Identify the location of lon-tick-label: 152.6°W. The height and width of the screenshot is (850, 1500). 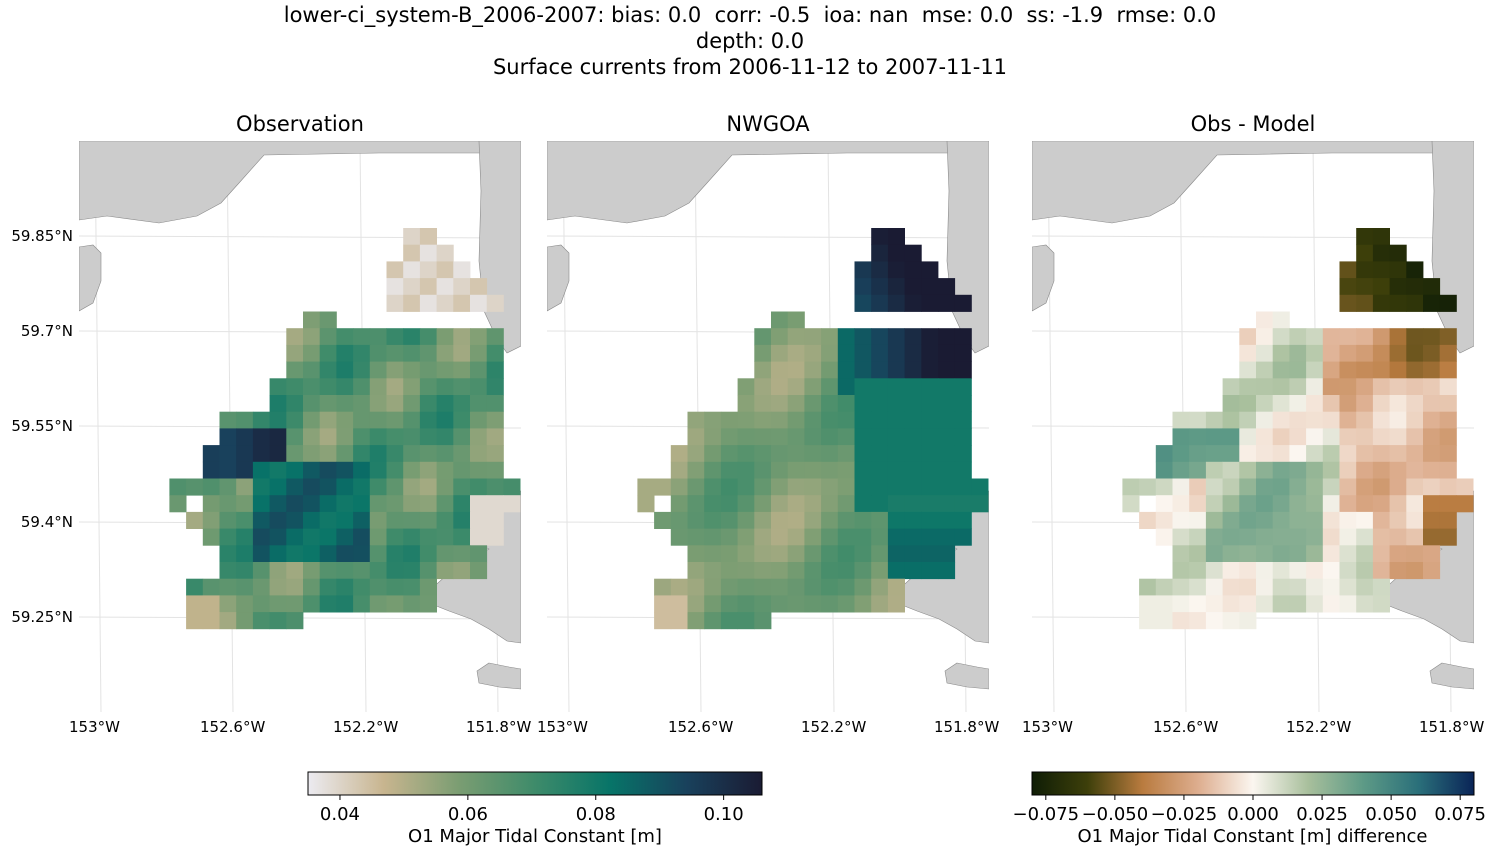
(701, 727).